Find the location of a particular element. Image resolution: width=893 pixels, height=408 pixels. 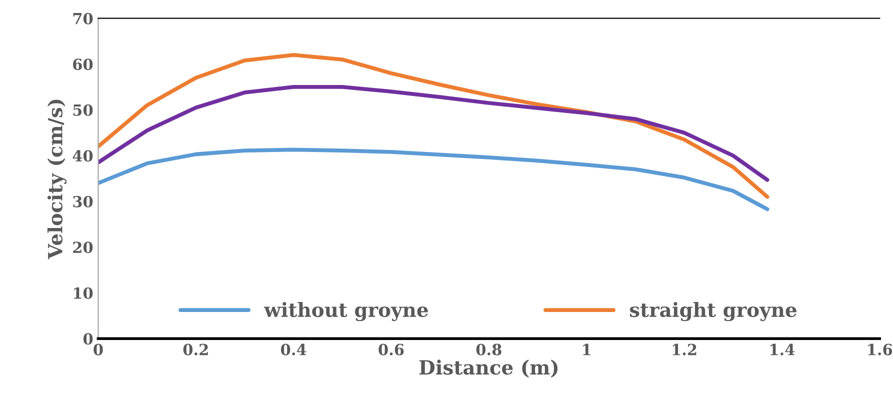

y-tick-label: 0 is located at coordinates (88, 339).